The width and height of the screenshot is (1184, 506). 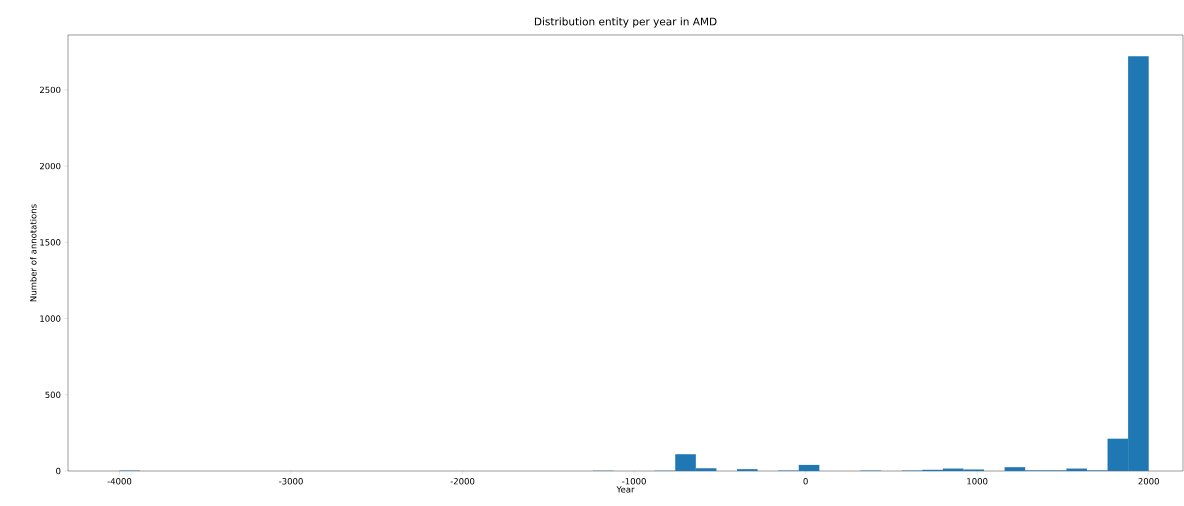 I want to click on x-tick-label: -2000, so click(x=462, y=481).